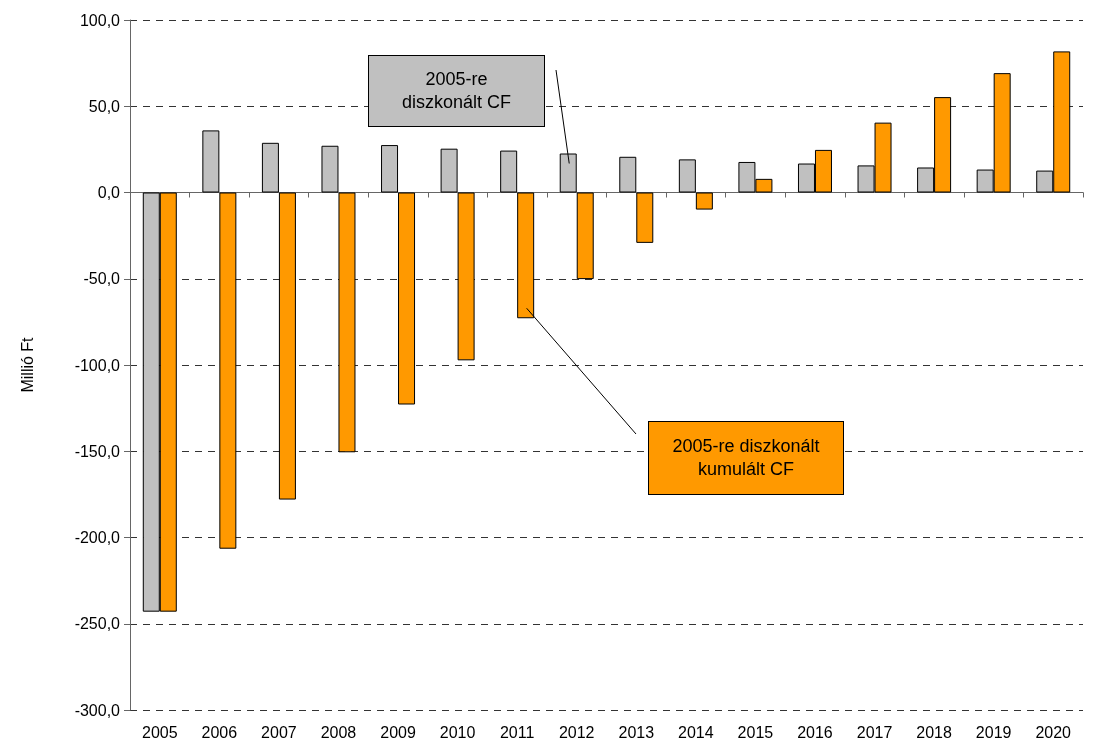 This screenshot has height=740, width=1093. I want to click on y-tick-label: -50,0, so click(102, 279).